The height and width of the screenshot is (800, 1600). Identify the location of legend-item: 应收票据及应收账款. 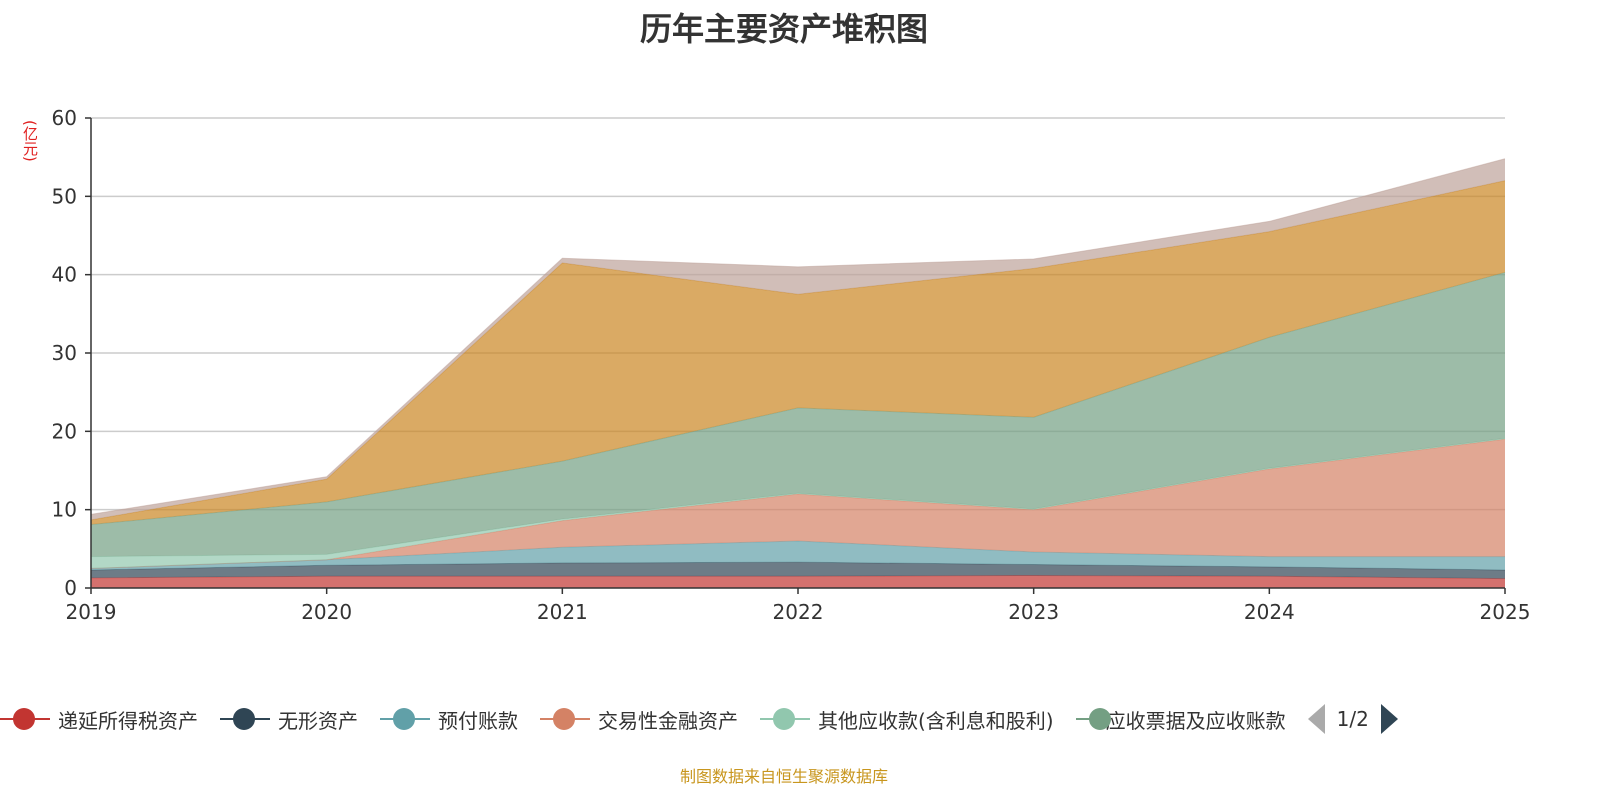
(1180, 719).